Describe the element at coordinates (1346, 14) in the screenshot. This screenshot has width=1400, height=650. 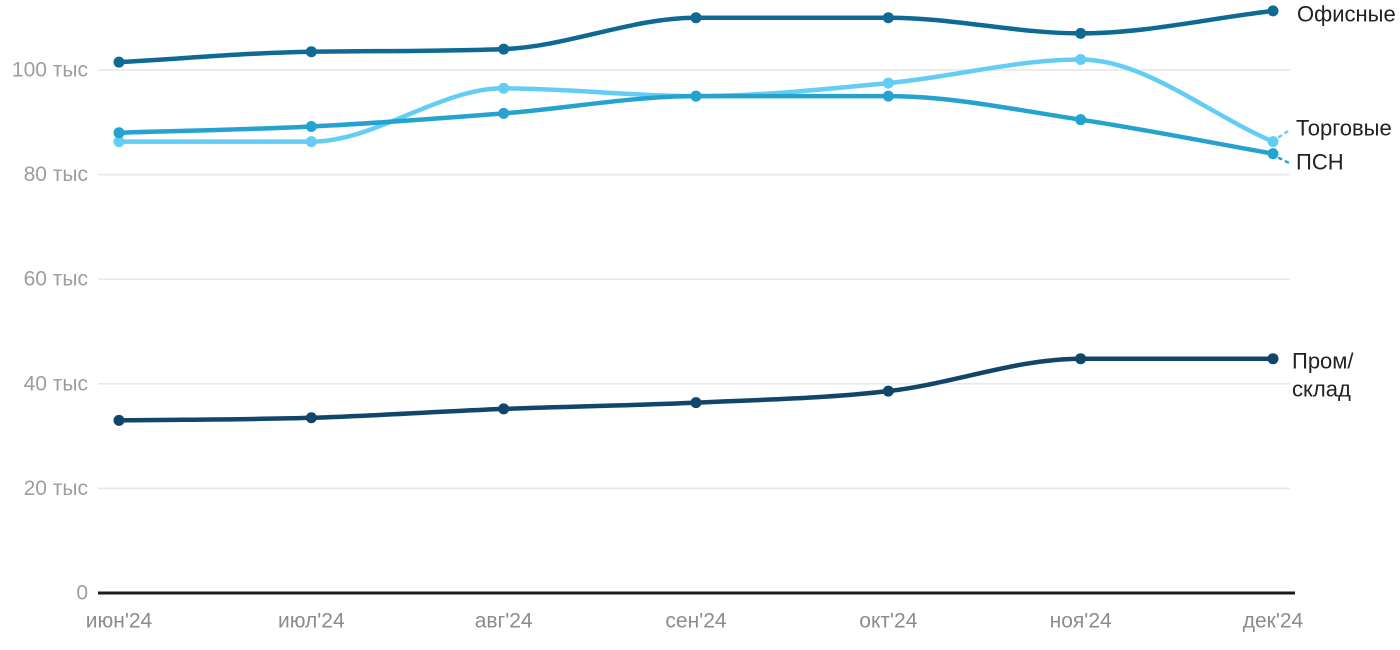
I see `series-label: Офисные` at that location.